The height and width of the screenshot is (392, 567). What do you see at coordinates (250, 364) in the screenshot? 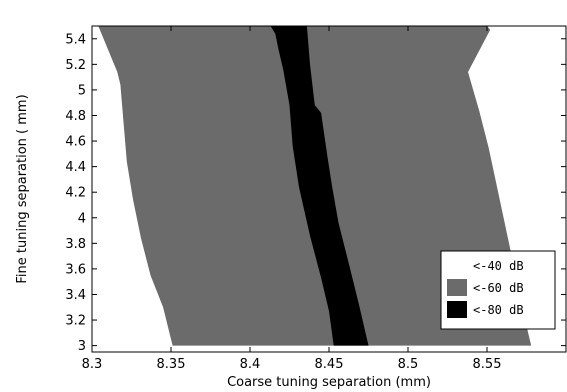
I see `x-tick-label: 8.4` at bounding box center [250, 364].